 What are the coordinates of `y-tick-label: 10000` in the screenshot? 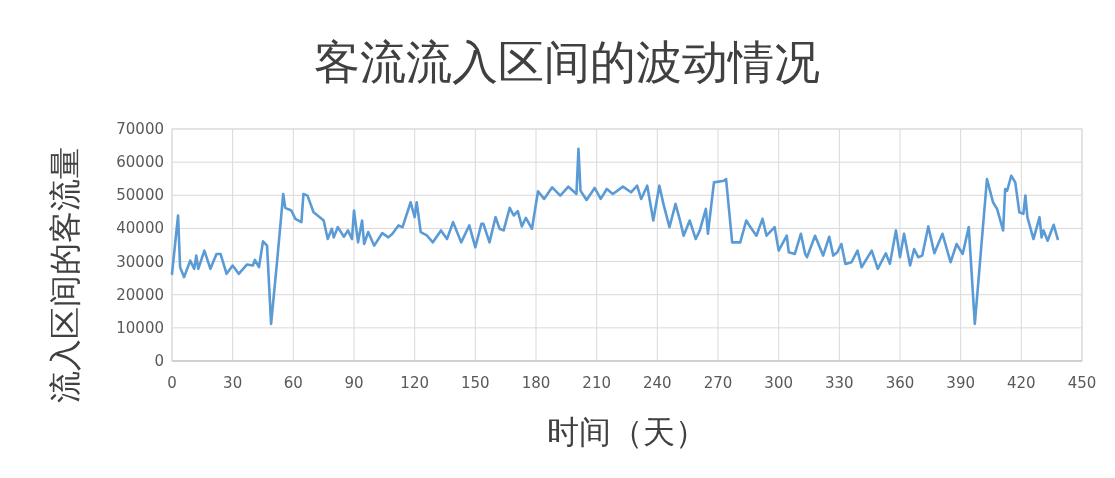 It's located at (140, 327).